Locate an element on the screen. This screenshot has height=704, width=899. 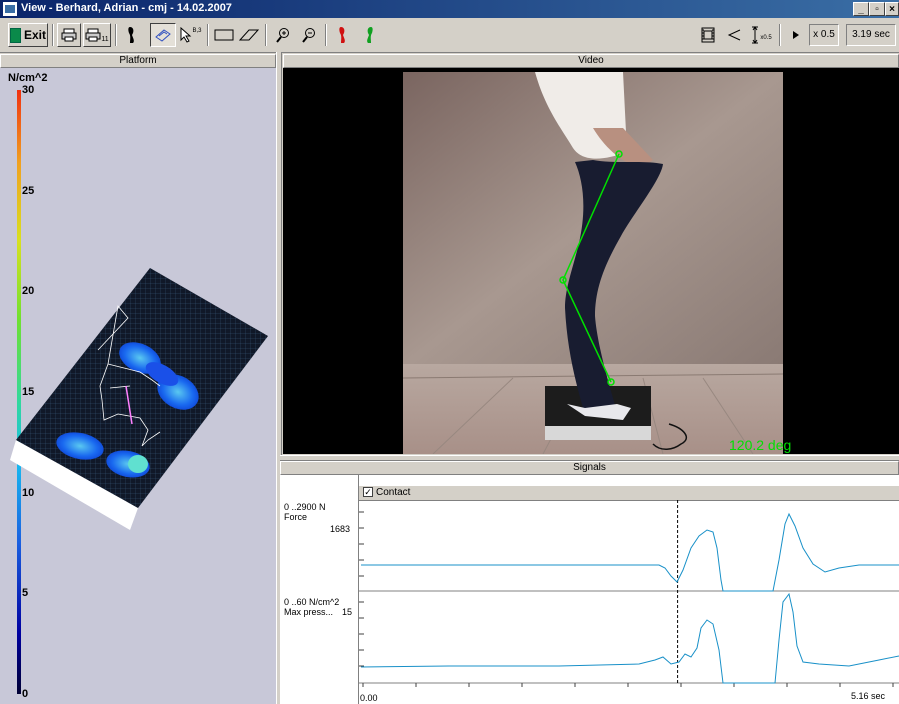
rectangle-icon is located at coordinates (224, 35).